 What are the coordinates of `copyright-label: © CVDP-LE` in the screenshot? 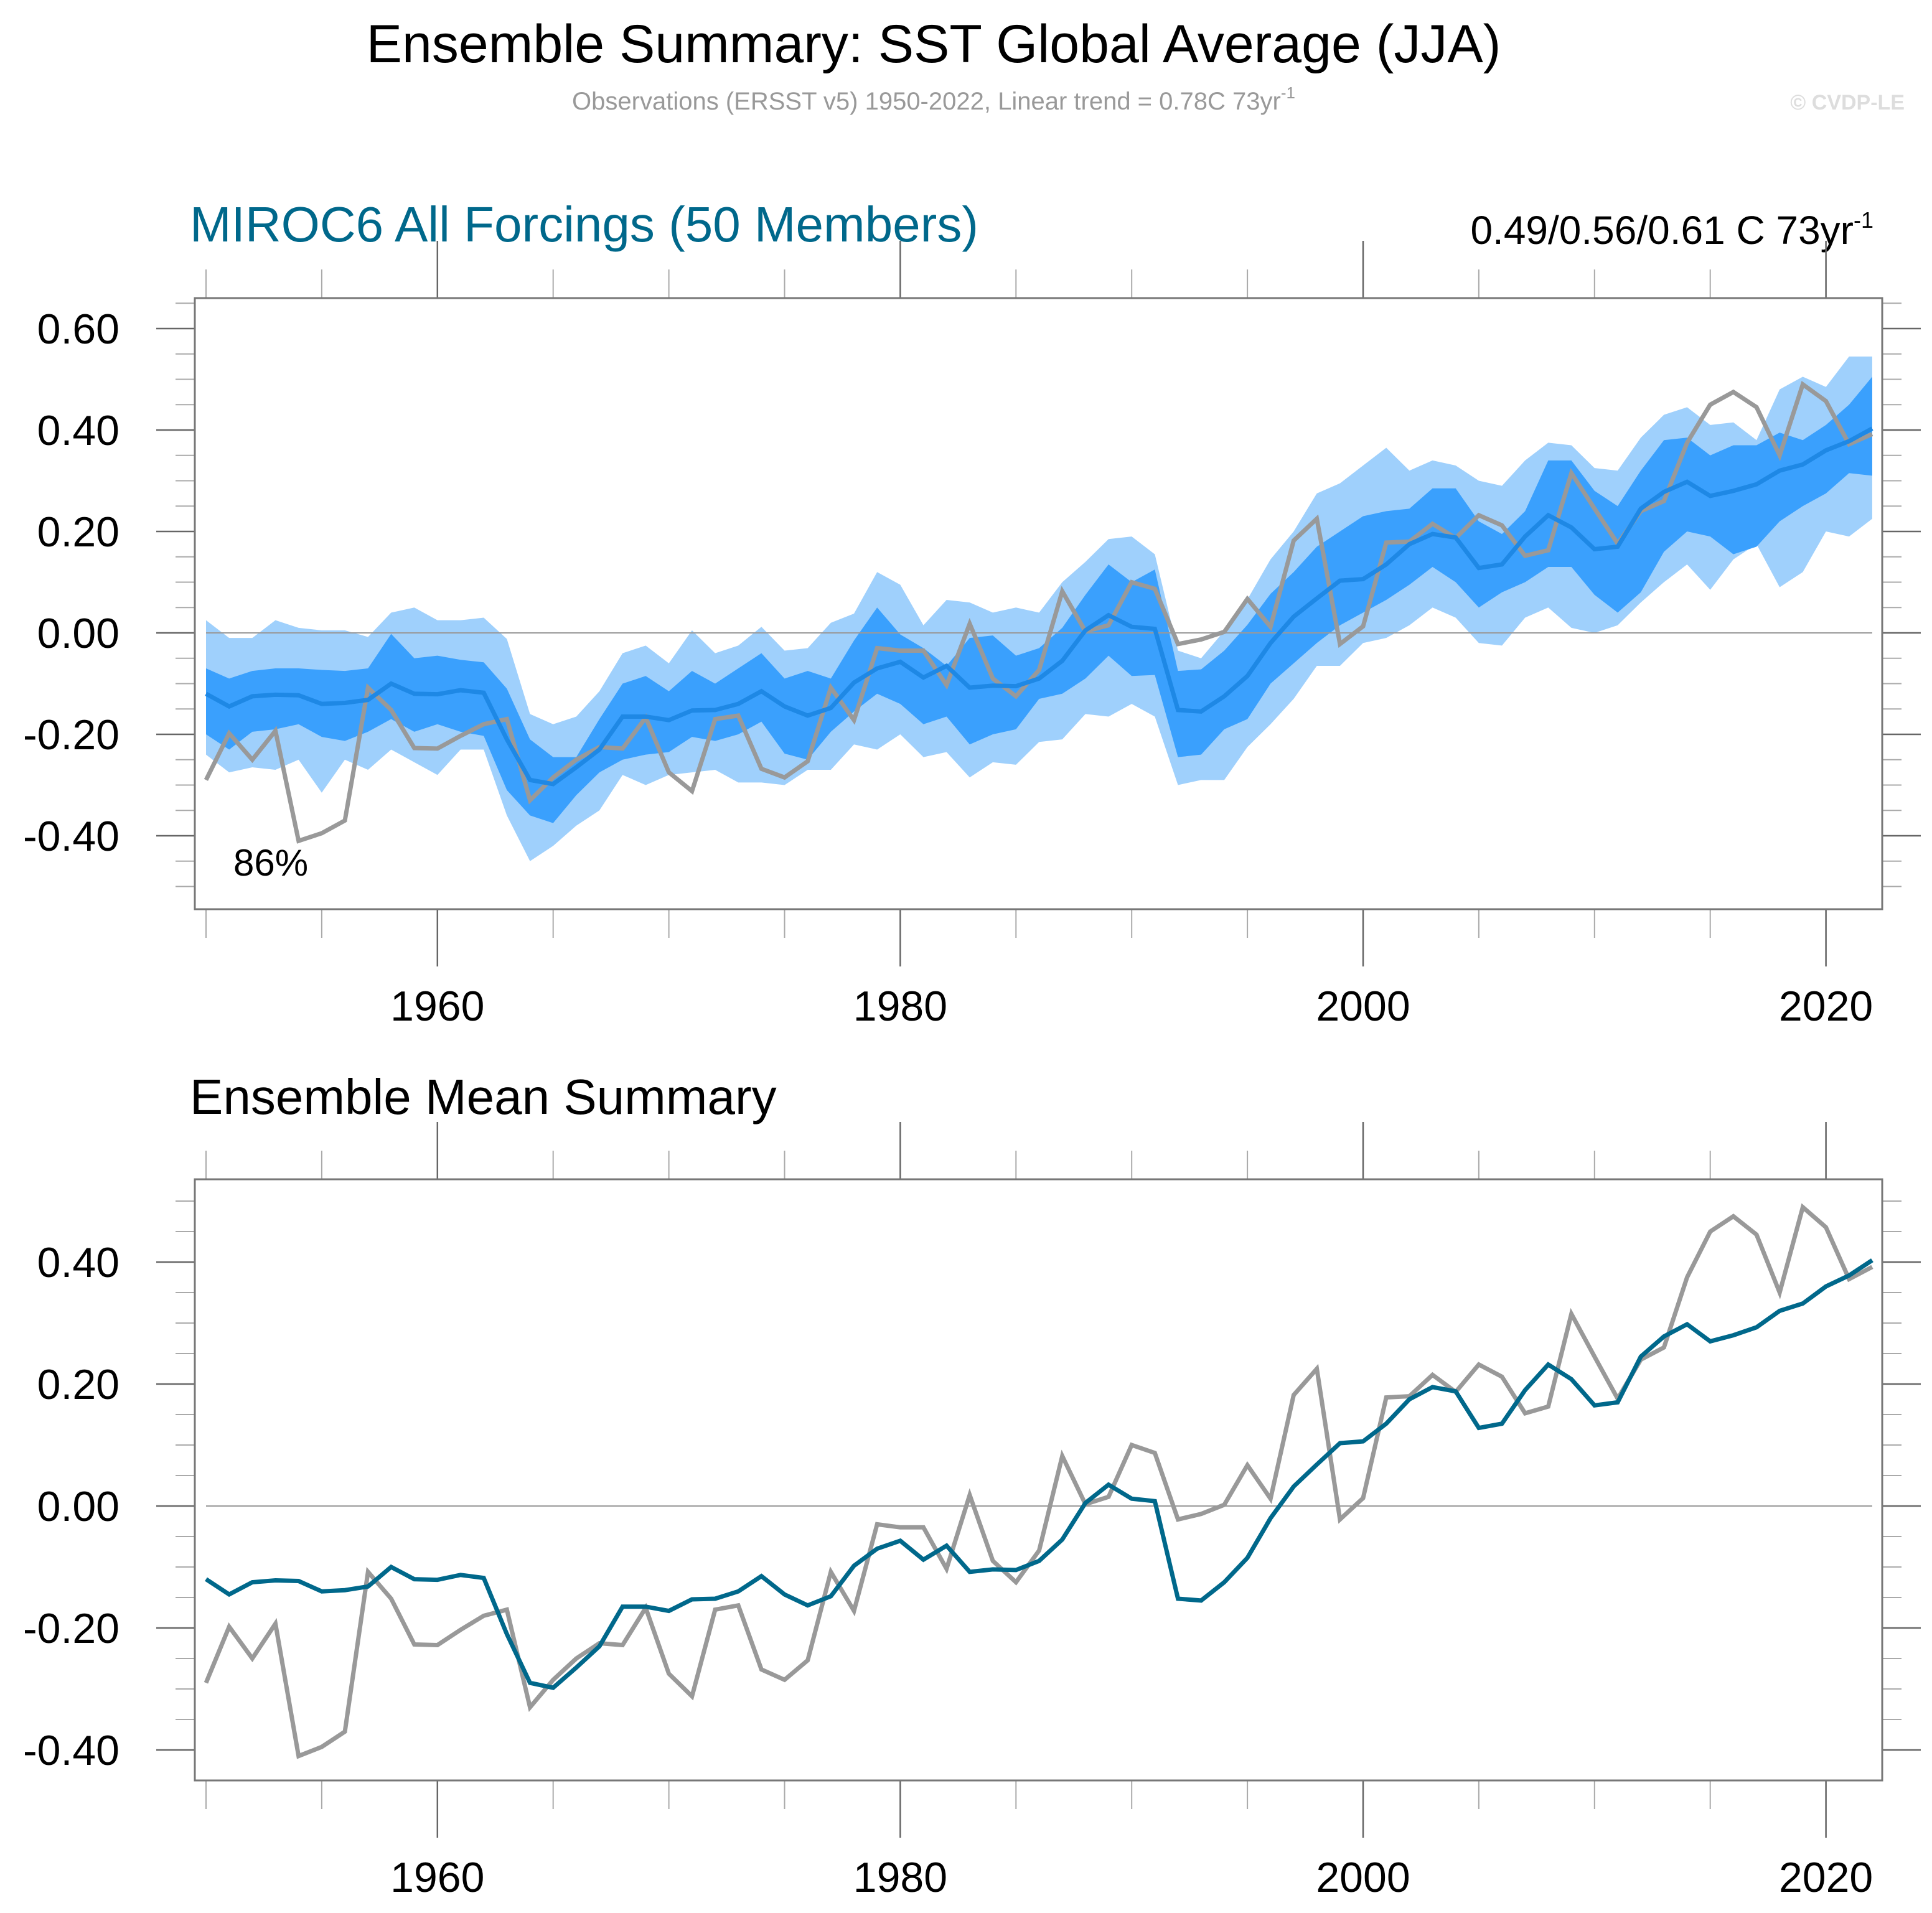 It's located at (1847, 103).